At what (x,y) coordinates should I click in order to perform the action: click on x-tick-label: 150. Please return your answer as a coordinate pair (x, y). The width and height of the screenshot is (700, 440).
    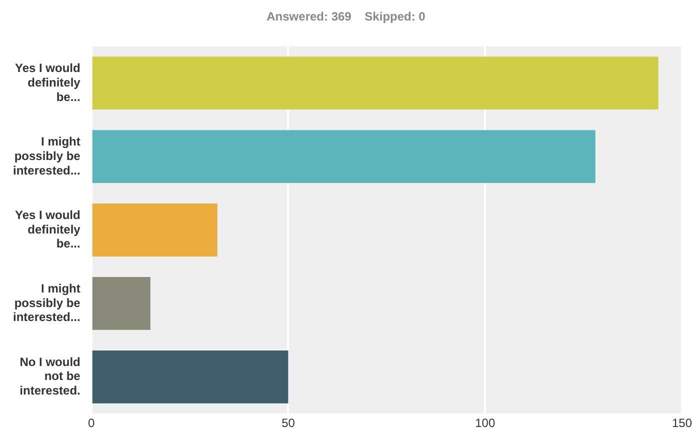
    Looking at the image, I should click on (682, 423).